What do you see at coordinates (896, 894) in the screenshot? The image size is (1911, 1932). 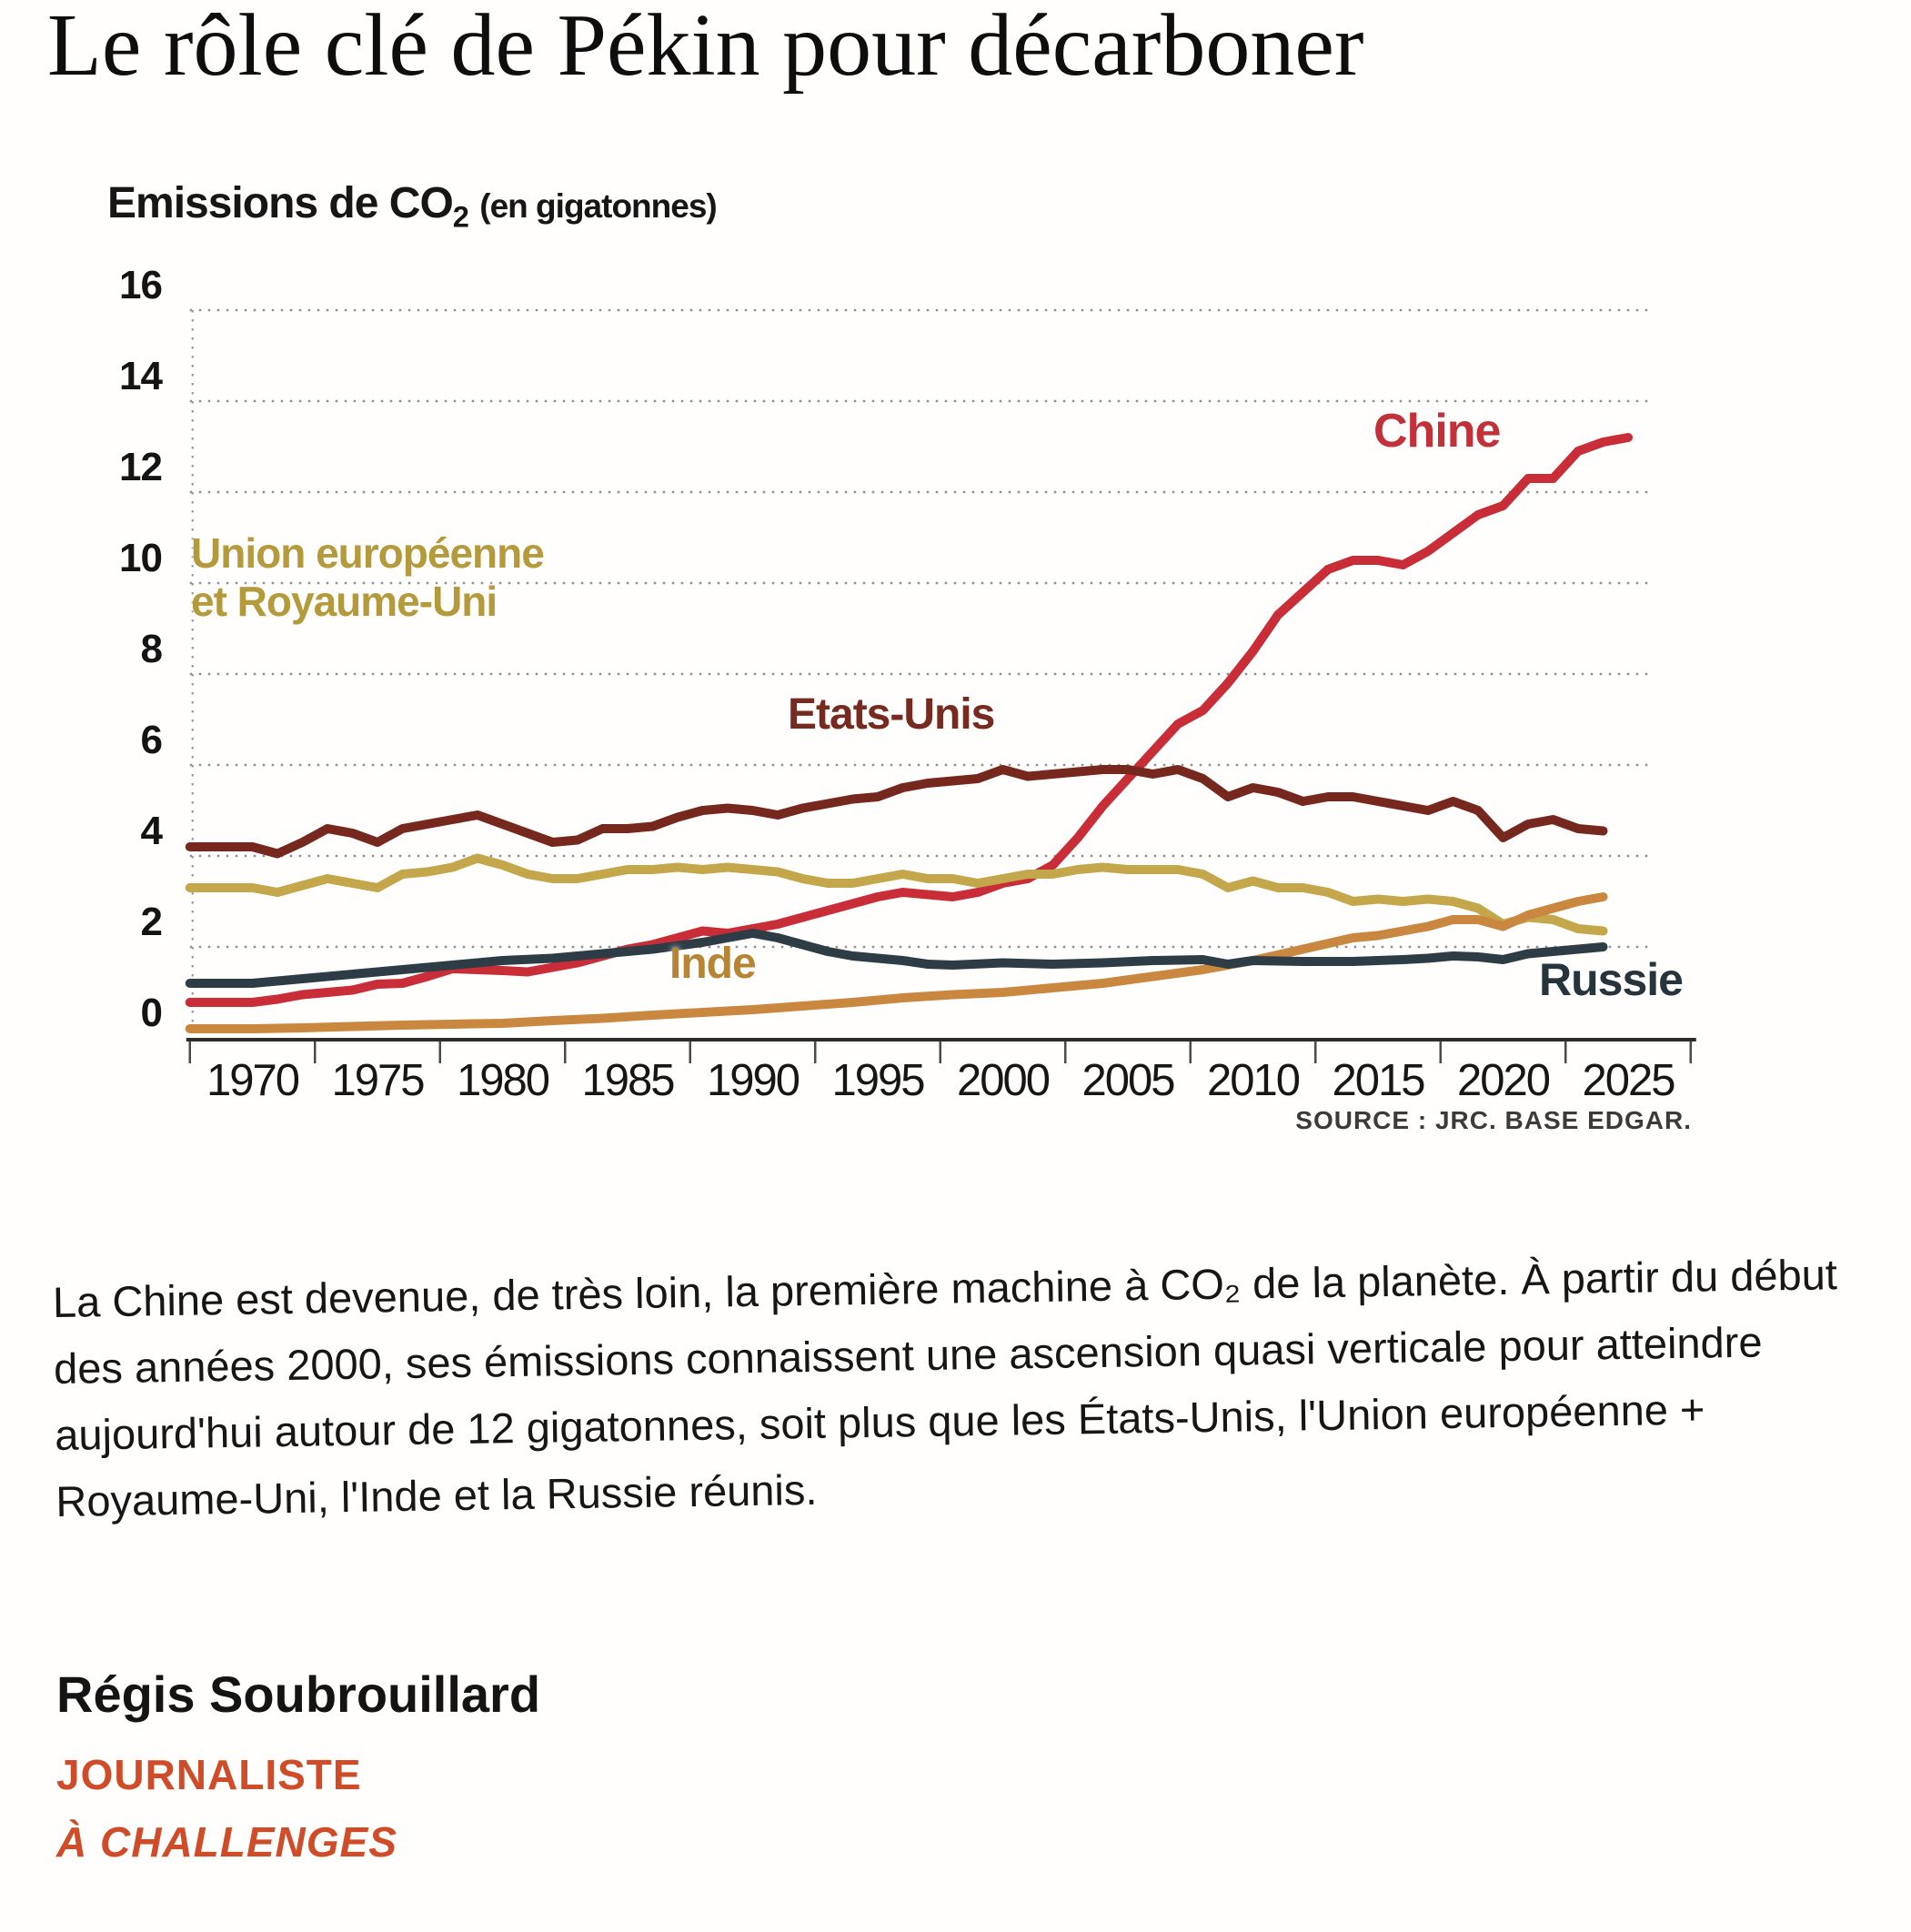 I see `series-line-ue-royaume-uni` at bounding box center [896, 894].